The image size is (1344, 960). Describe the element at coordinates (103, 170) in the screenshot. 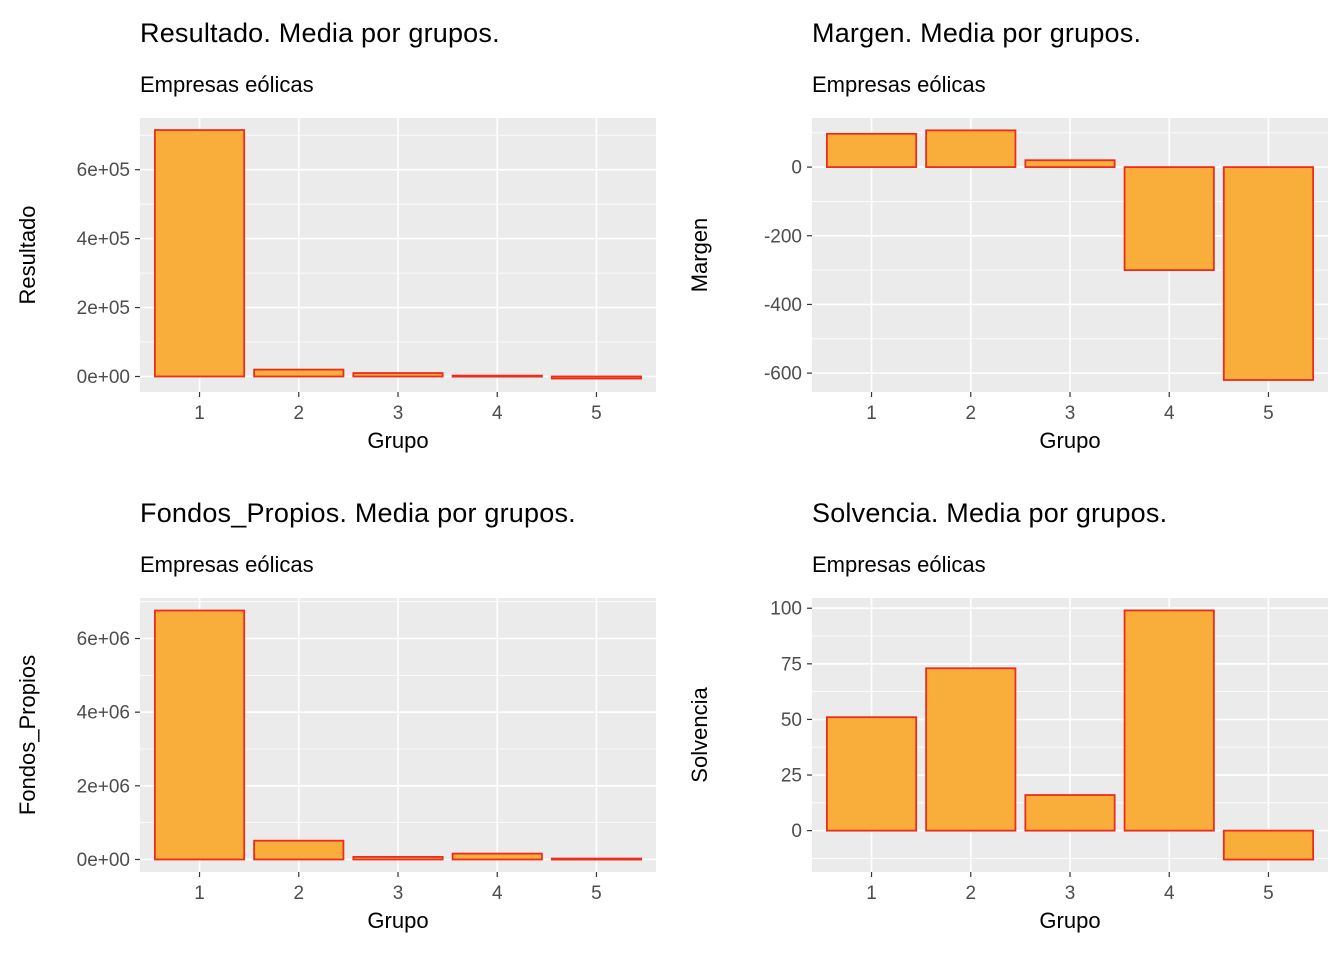

I see `y-tick-label: 6e+05` at that location.